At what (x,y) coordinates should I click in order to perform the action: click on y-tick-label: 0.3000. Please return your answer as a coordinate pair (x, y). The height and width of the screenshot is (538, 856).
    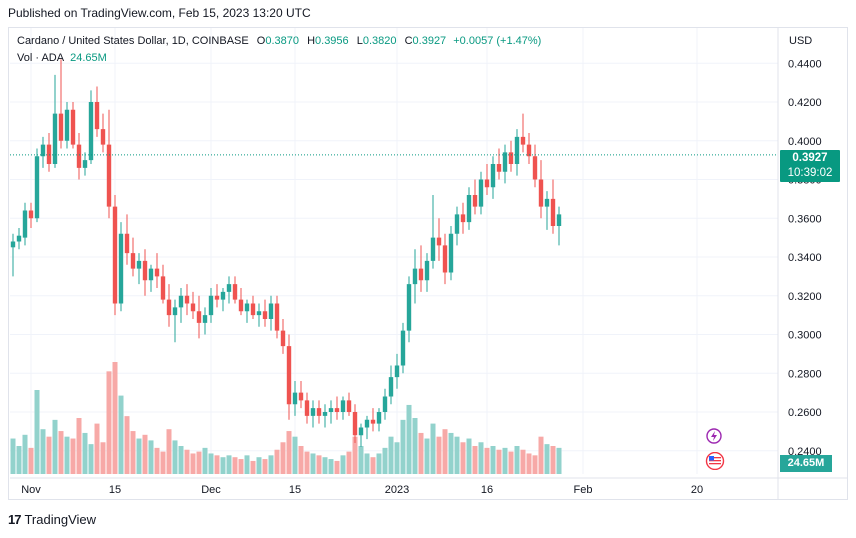
    Looking at the image, I should click on (805, 336).